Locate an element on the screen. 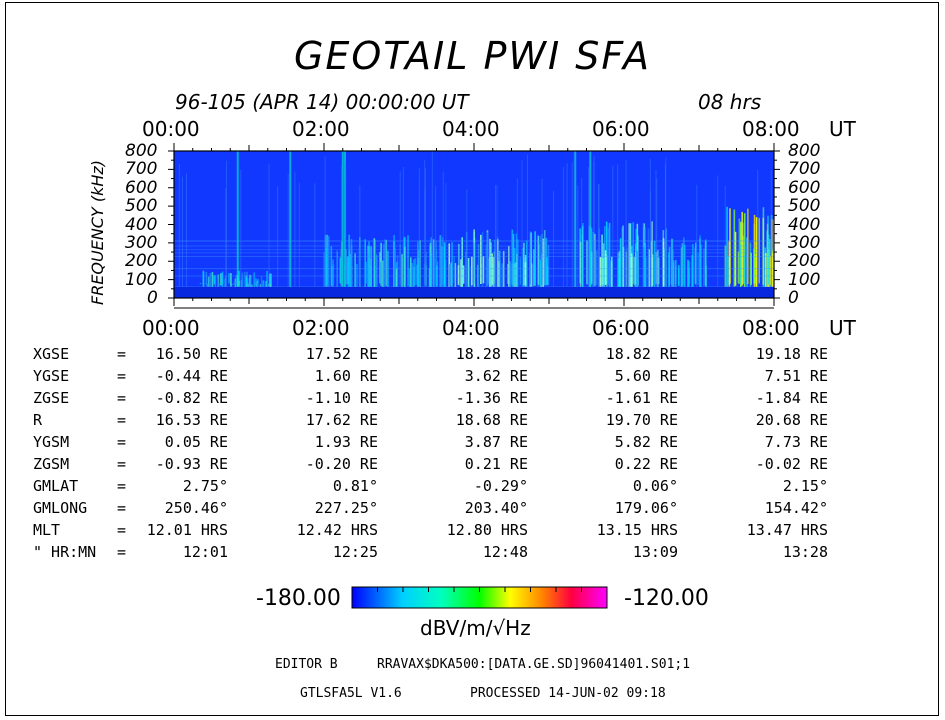 The width and height of the screenshot is (945, 720). orbit-row-label: ZGSE is located at coordinates (51, 398).